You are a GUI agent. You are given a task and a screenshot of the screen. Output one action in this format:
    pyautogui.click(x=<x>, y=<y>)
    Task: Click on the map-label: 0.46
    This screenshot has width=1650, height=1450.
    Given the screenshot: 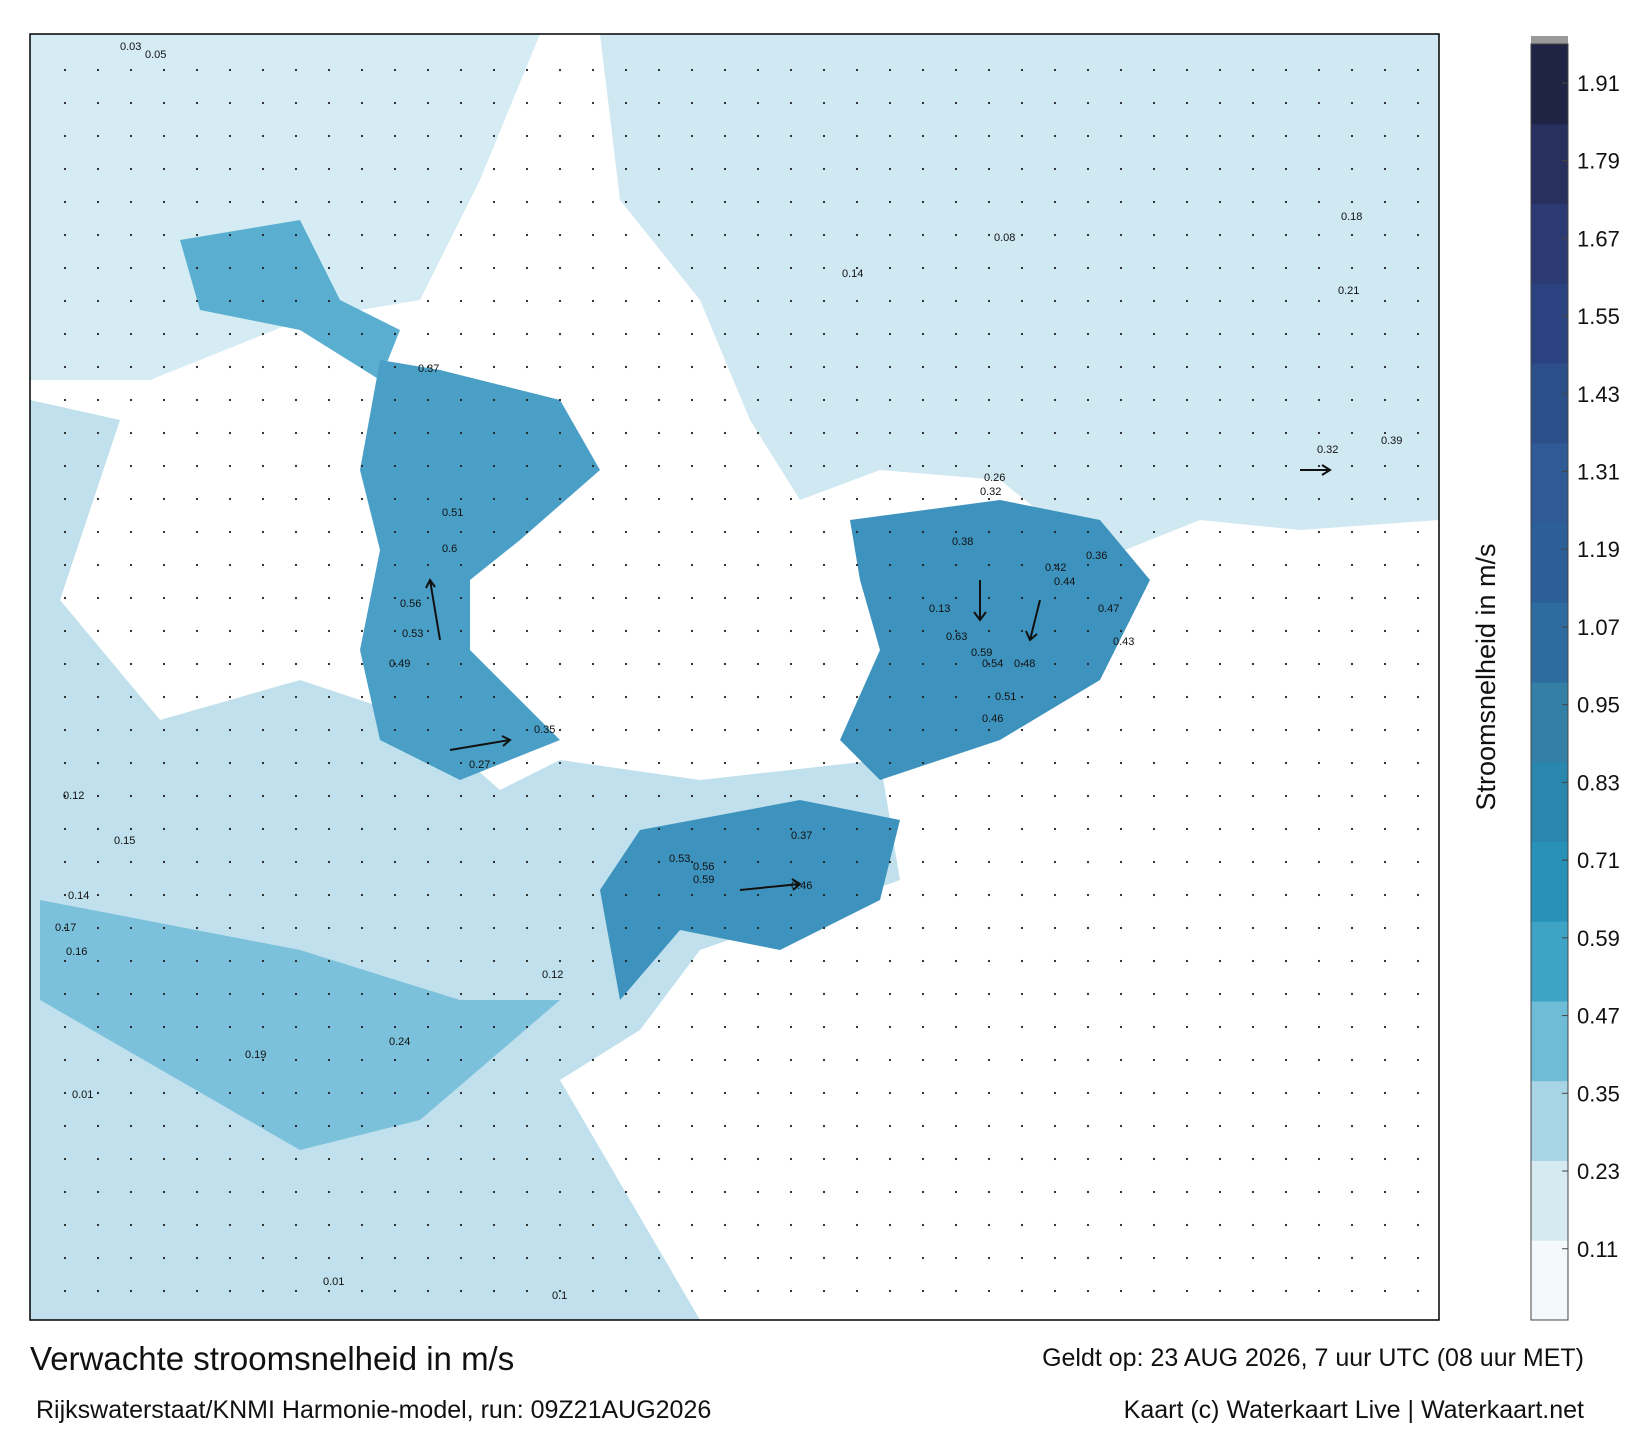 What is the action you would take?
    pyautogui.click(x=992, y=719)
    